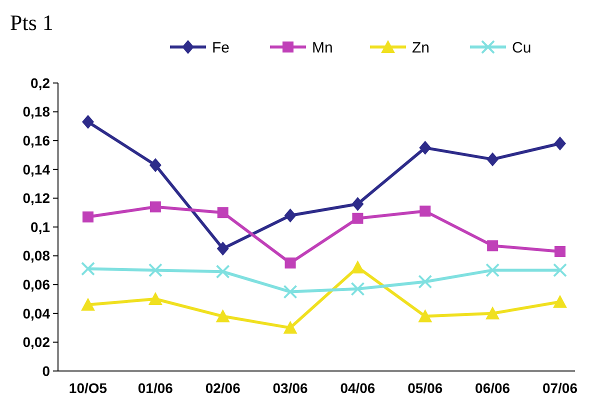 The width and height of the screenshot is (595, 416). Describe the element at coordinates (358, 388) in the screenshot. I see `x-tick-label: 04/06` at that location.